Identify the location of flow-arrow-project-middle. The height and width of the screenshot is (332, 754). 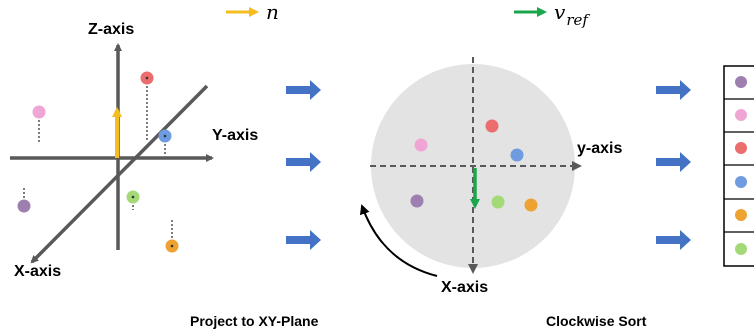
(303, 162).